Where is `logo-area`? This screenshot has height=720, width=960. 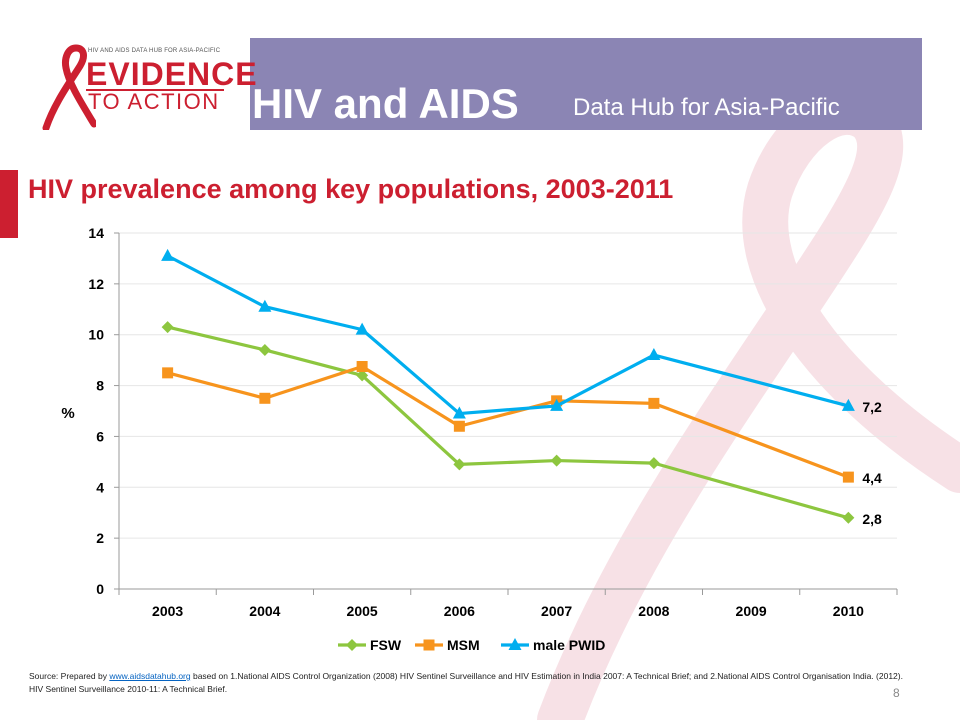 logo-area is located at coordinates (125, 84).